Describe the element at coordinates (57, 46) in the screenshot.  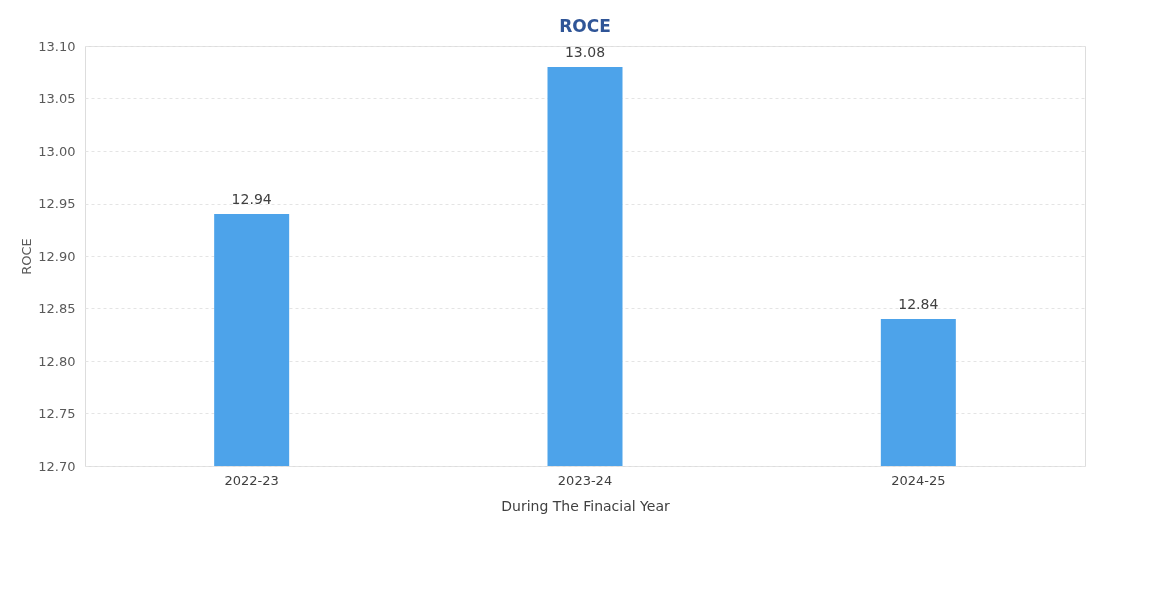
I see `y-tick-label: 13.10` at that location.